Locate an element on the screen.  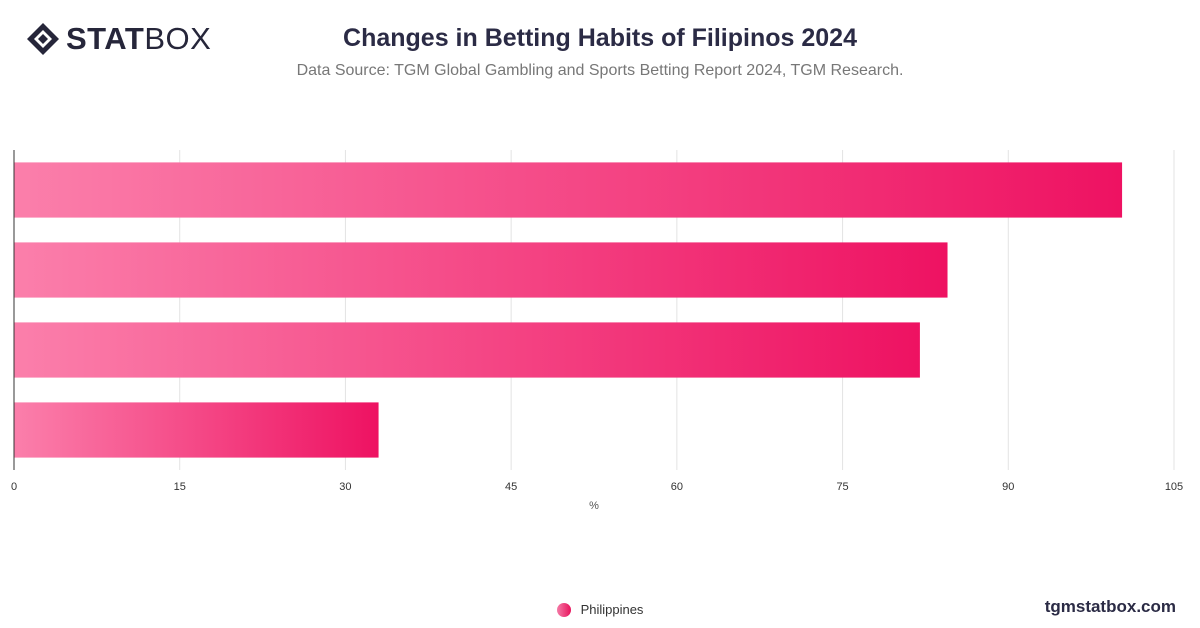
x-tick-label: 105 is located at coordinates (1174, 487).